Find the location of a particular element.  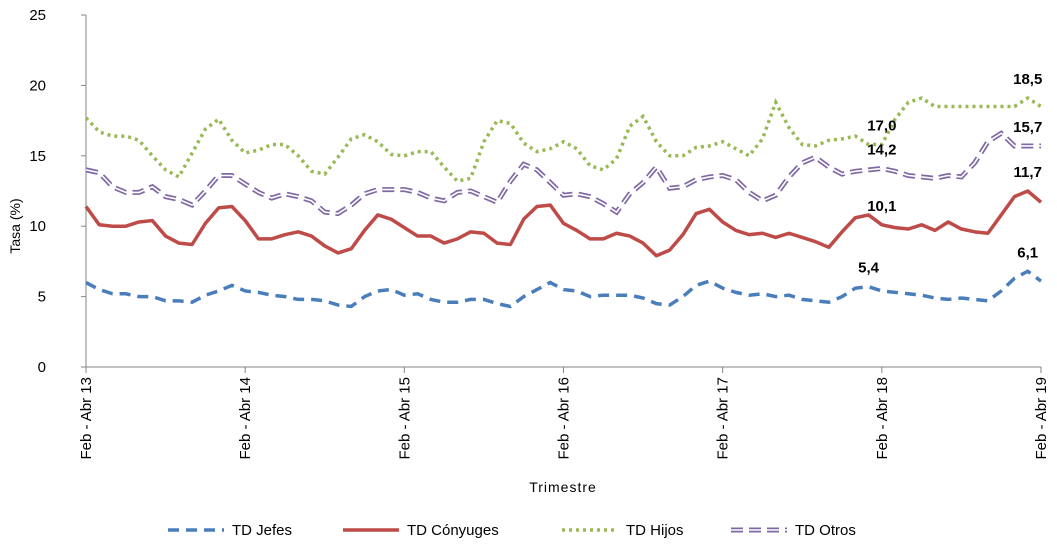

y-tick-label: 0 is located at coordinates (42, 367).